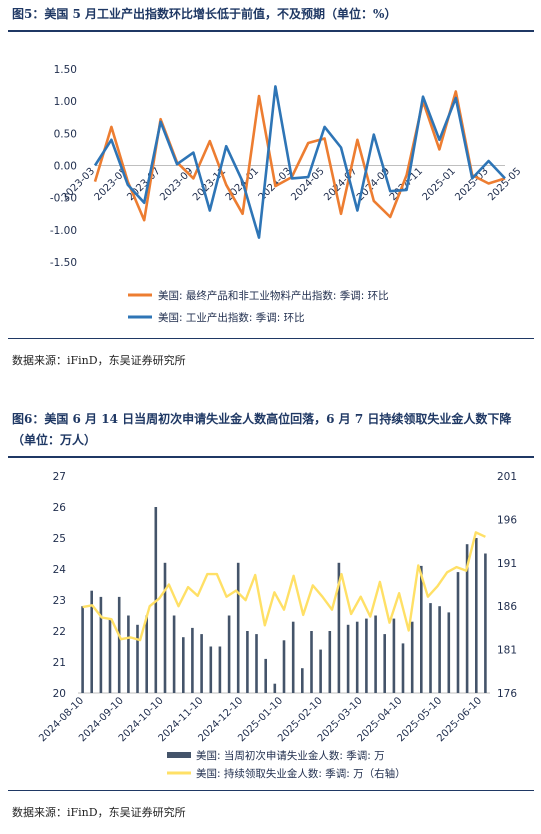  I want to click on chart2-y-left-tick-label: 20, so click(59, 694).